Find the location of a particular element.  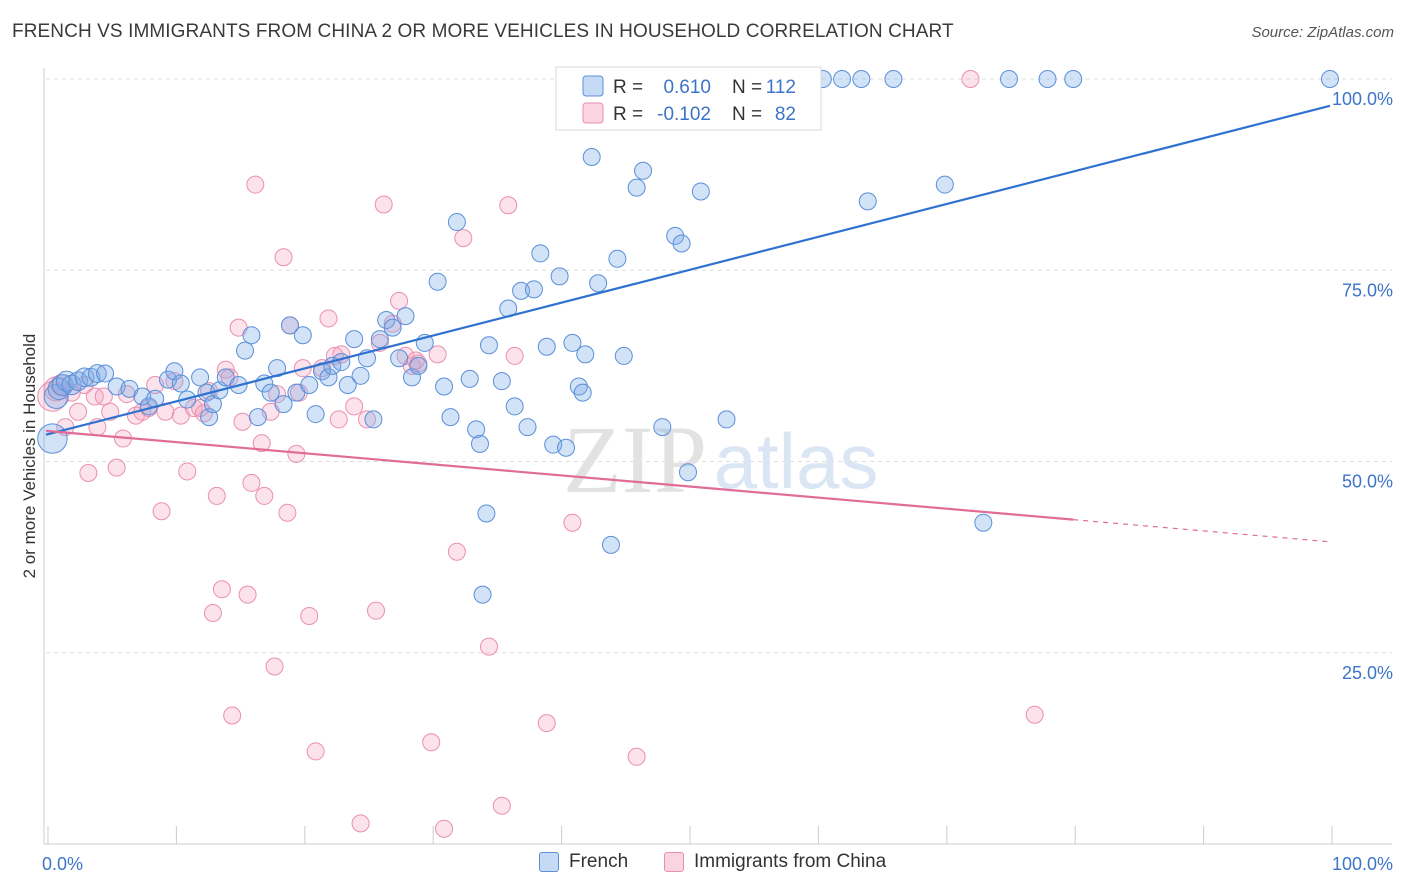

stats-swatch-french is located at coordinates (593, 86).